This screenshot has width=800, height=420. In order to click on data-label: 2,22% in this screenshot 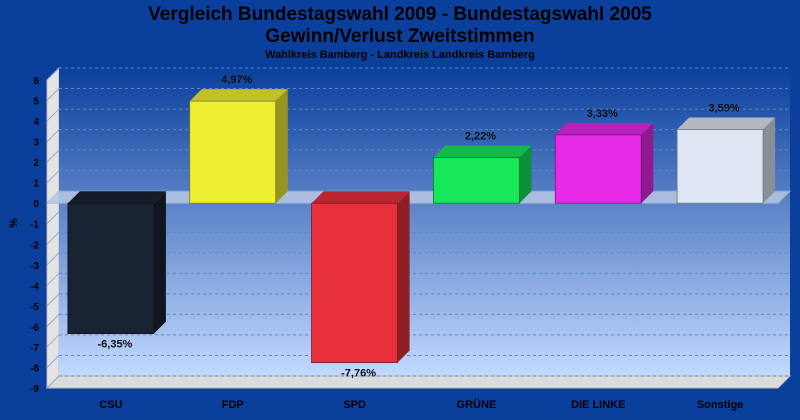, I will do `click(480, 137)`.